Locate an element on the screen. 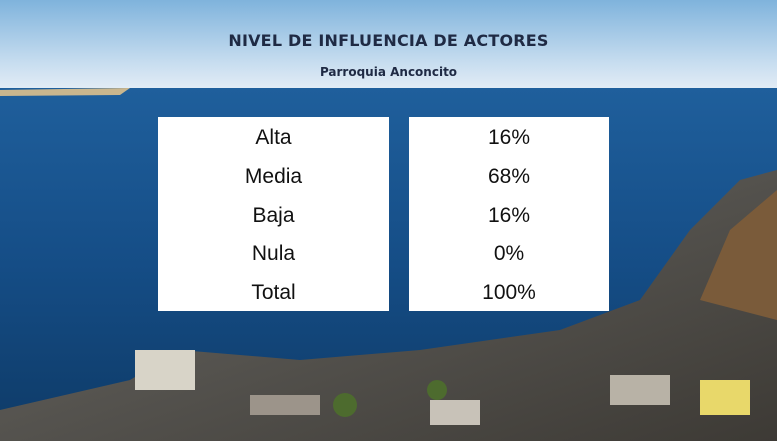 The height and width of the screenshot is (441, 777). row-value: 68% is located at coordinates (509, 176).